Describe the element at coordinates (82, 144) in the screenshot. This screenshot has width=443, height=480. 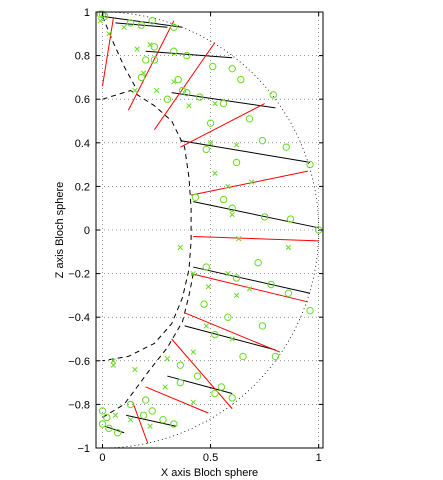
I see `y-tick-label: 0.4` at that location.